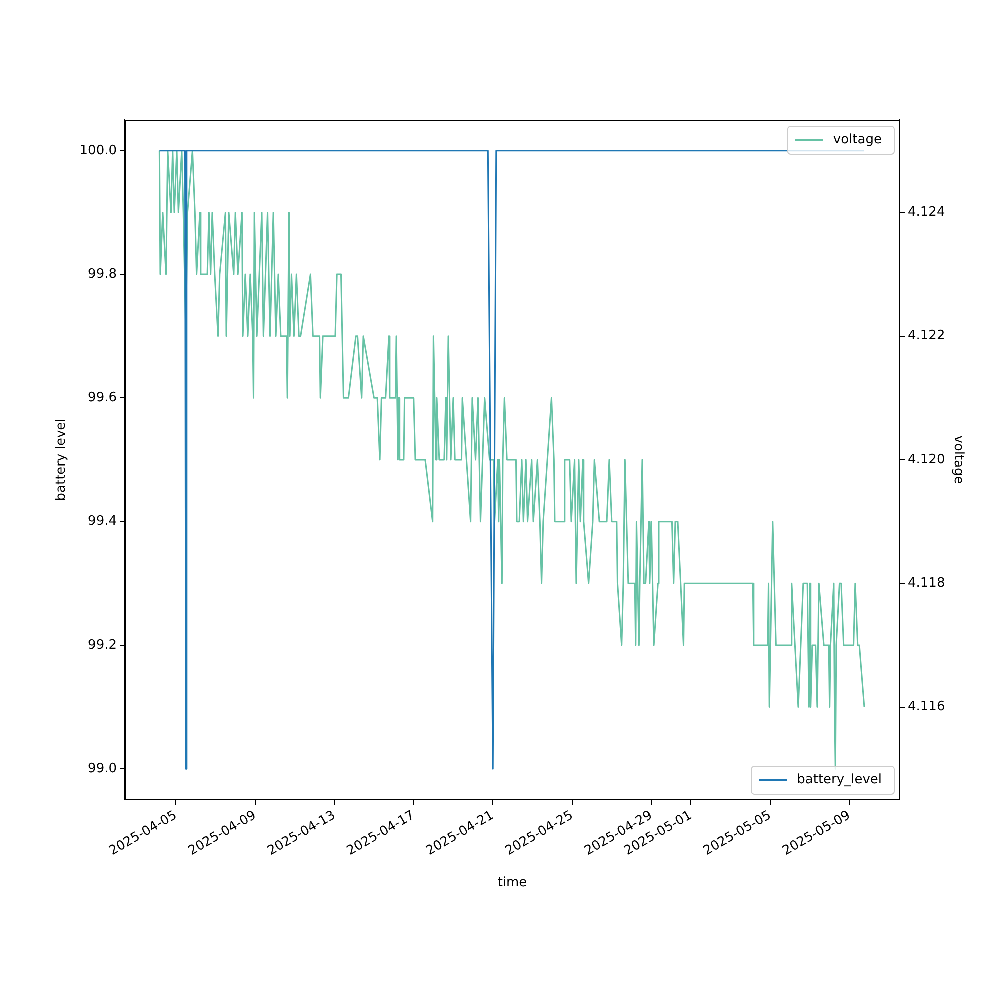  I want to click on y2-tick-label: 4.116, so click(927, 707).